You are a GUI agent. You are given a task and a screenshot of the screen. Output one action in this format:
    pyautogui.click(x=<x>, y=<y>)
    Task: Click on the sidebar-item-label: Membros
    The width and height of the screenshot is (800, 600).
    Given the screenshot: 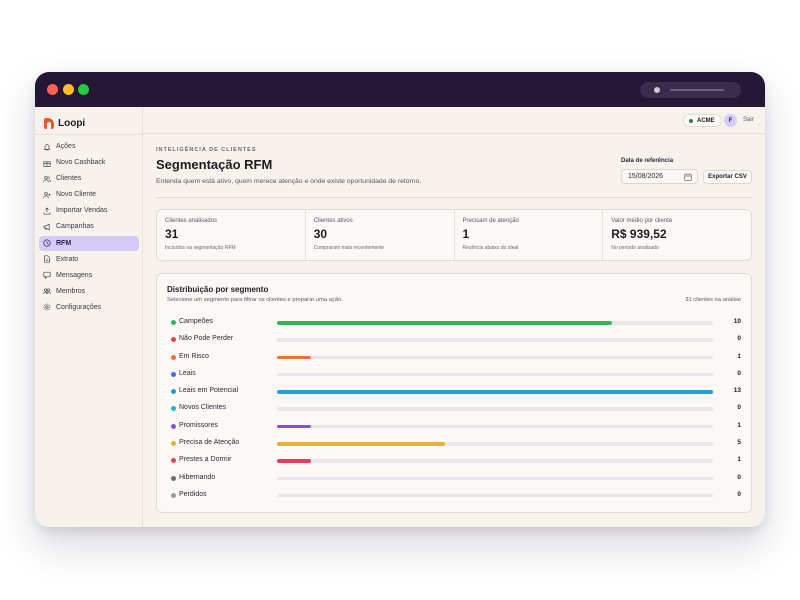 What is the action you would take?
    pyautogui.click(x=71, y=291)
    